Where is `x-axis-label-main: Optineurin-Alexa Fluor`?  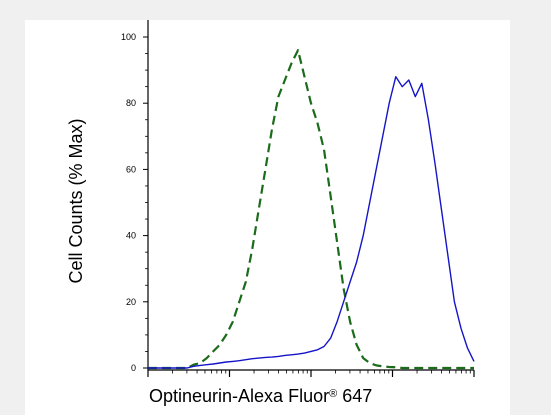 x-axis-label-main: Optineurin-Alexa Fluor is located at coordinates (239, 396).